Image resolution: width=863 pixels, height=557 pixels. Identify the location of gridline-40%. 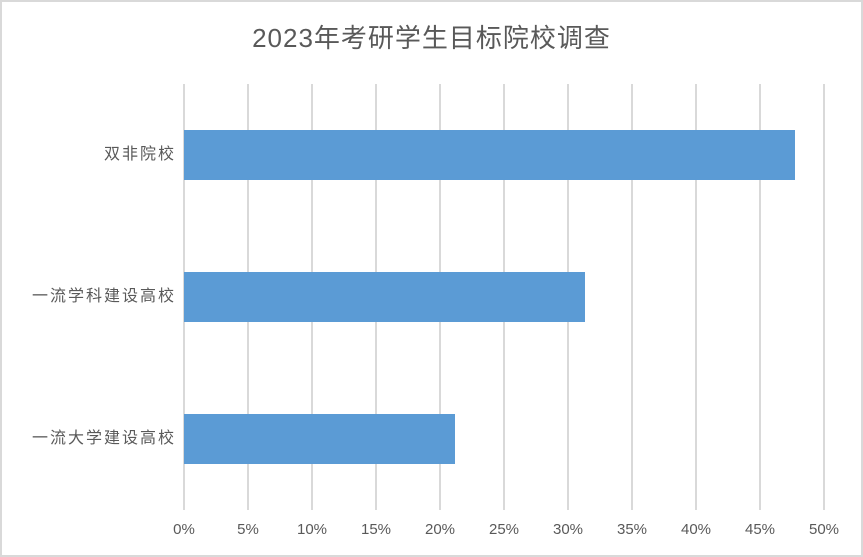
(696, 297).